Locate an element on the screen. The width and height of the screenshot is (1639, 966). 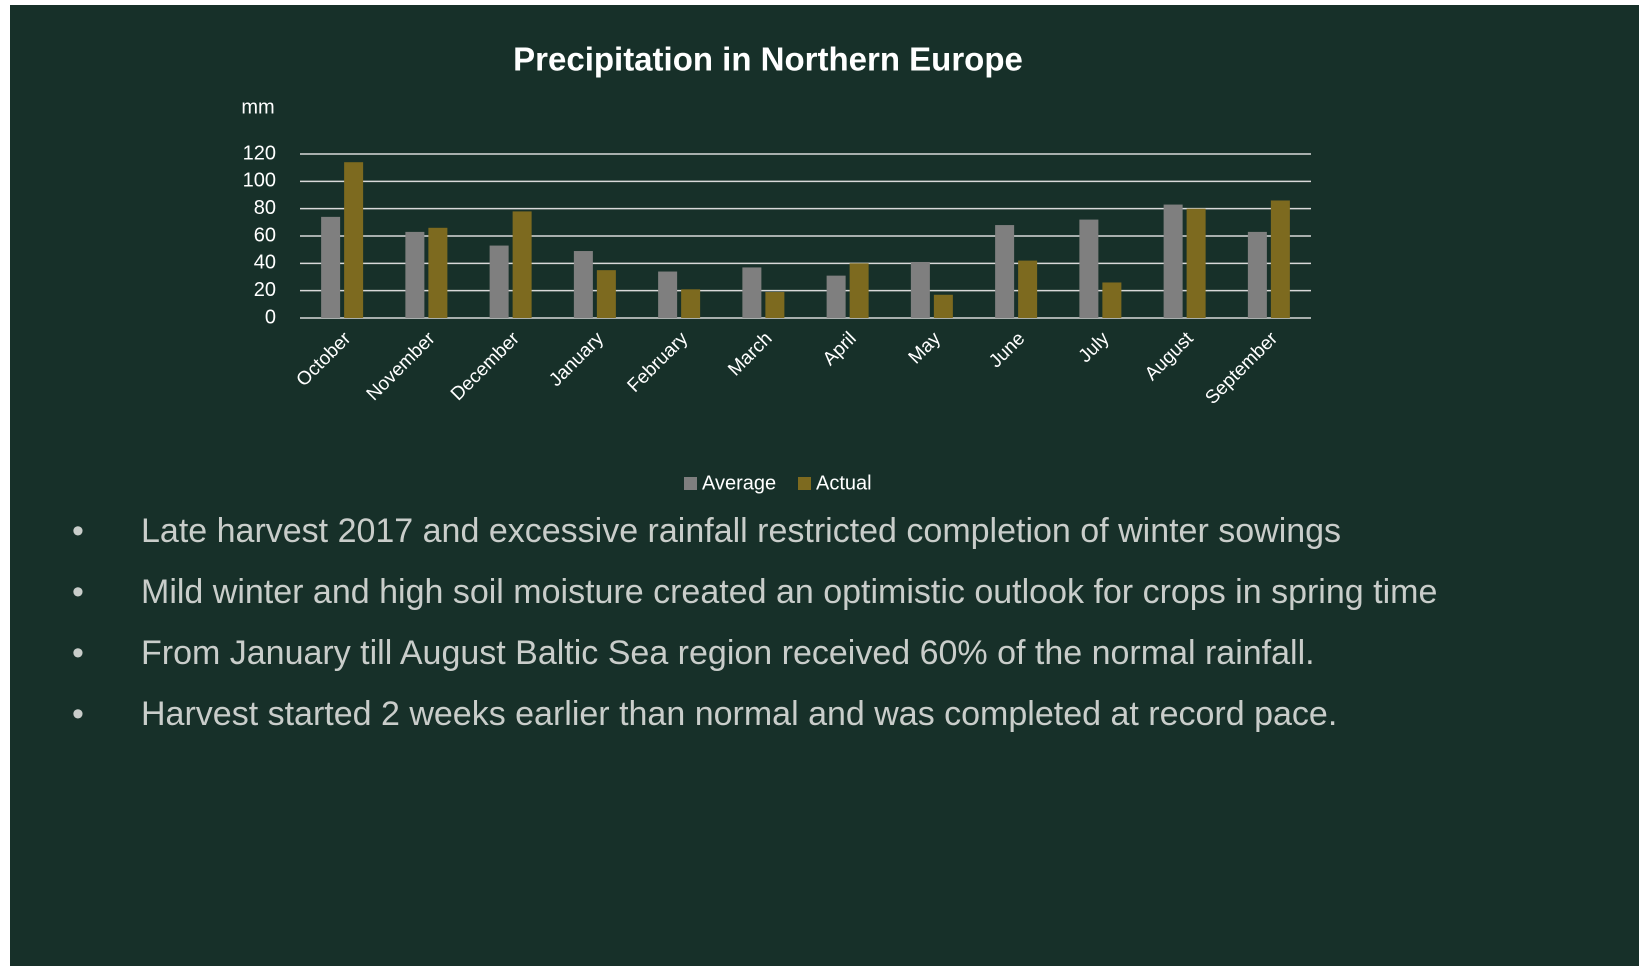
x-tick-label: August is located at coordinates (1169, 356).